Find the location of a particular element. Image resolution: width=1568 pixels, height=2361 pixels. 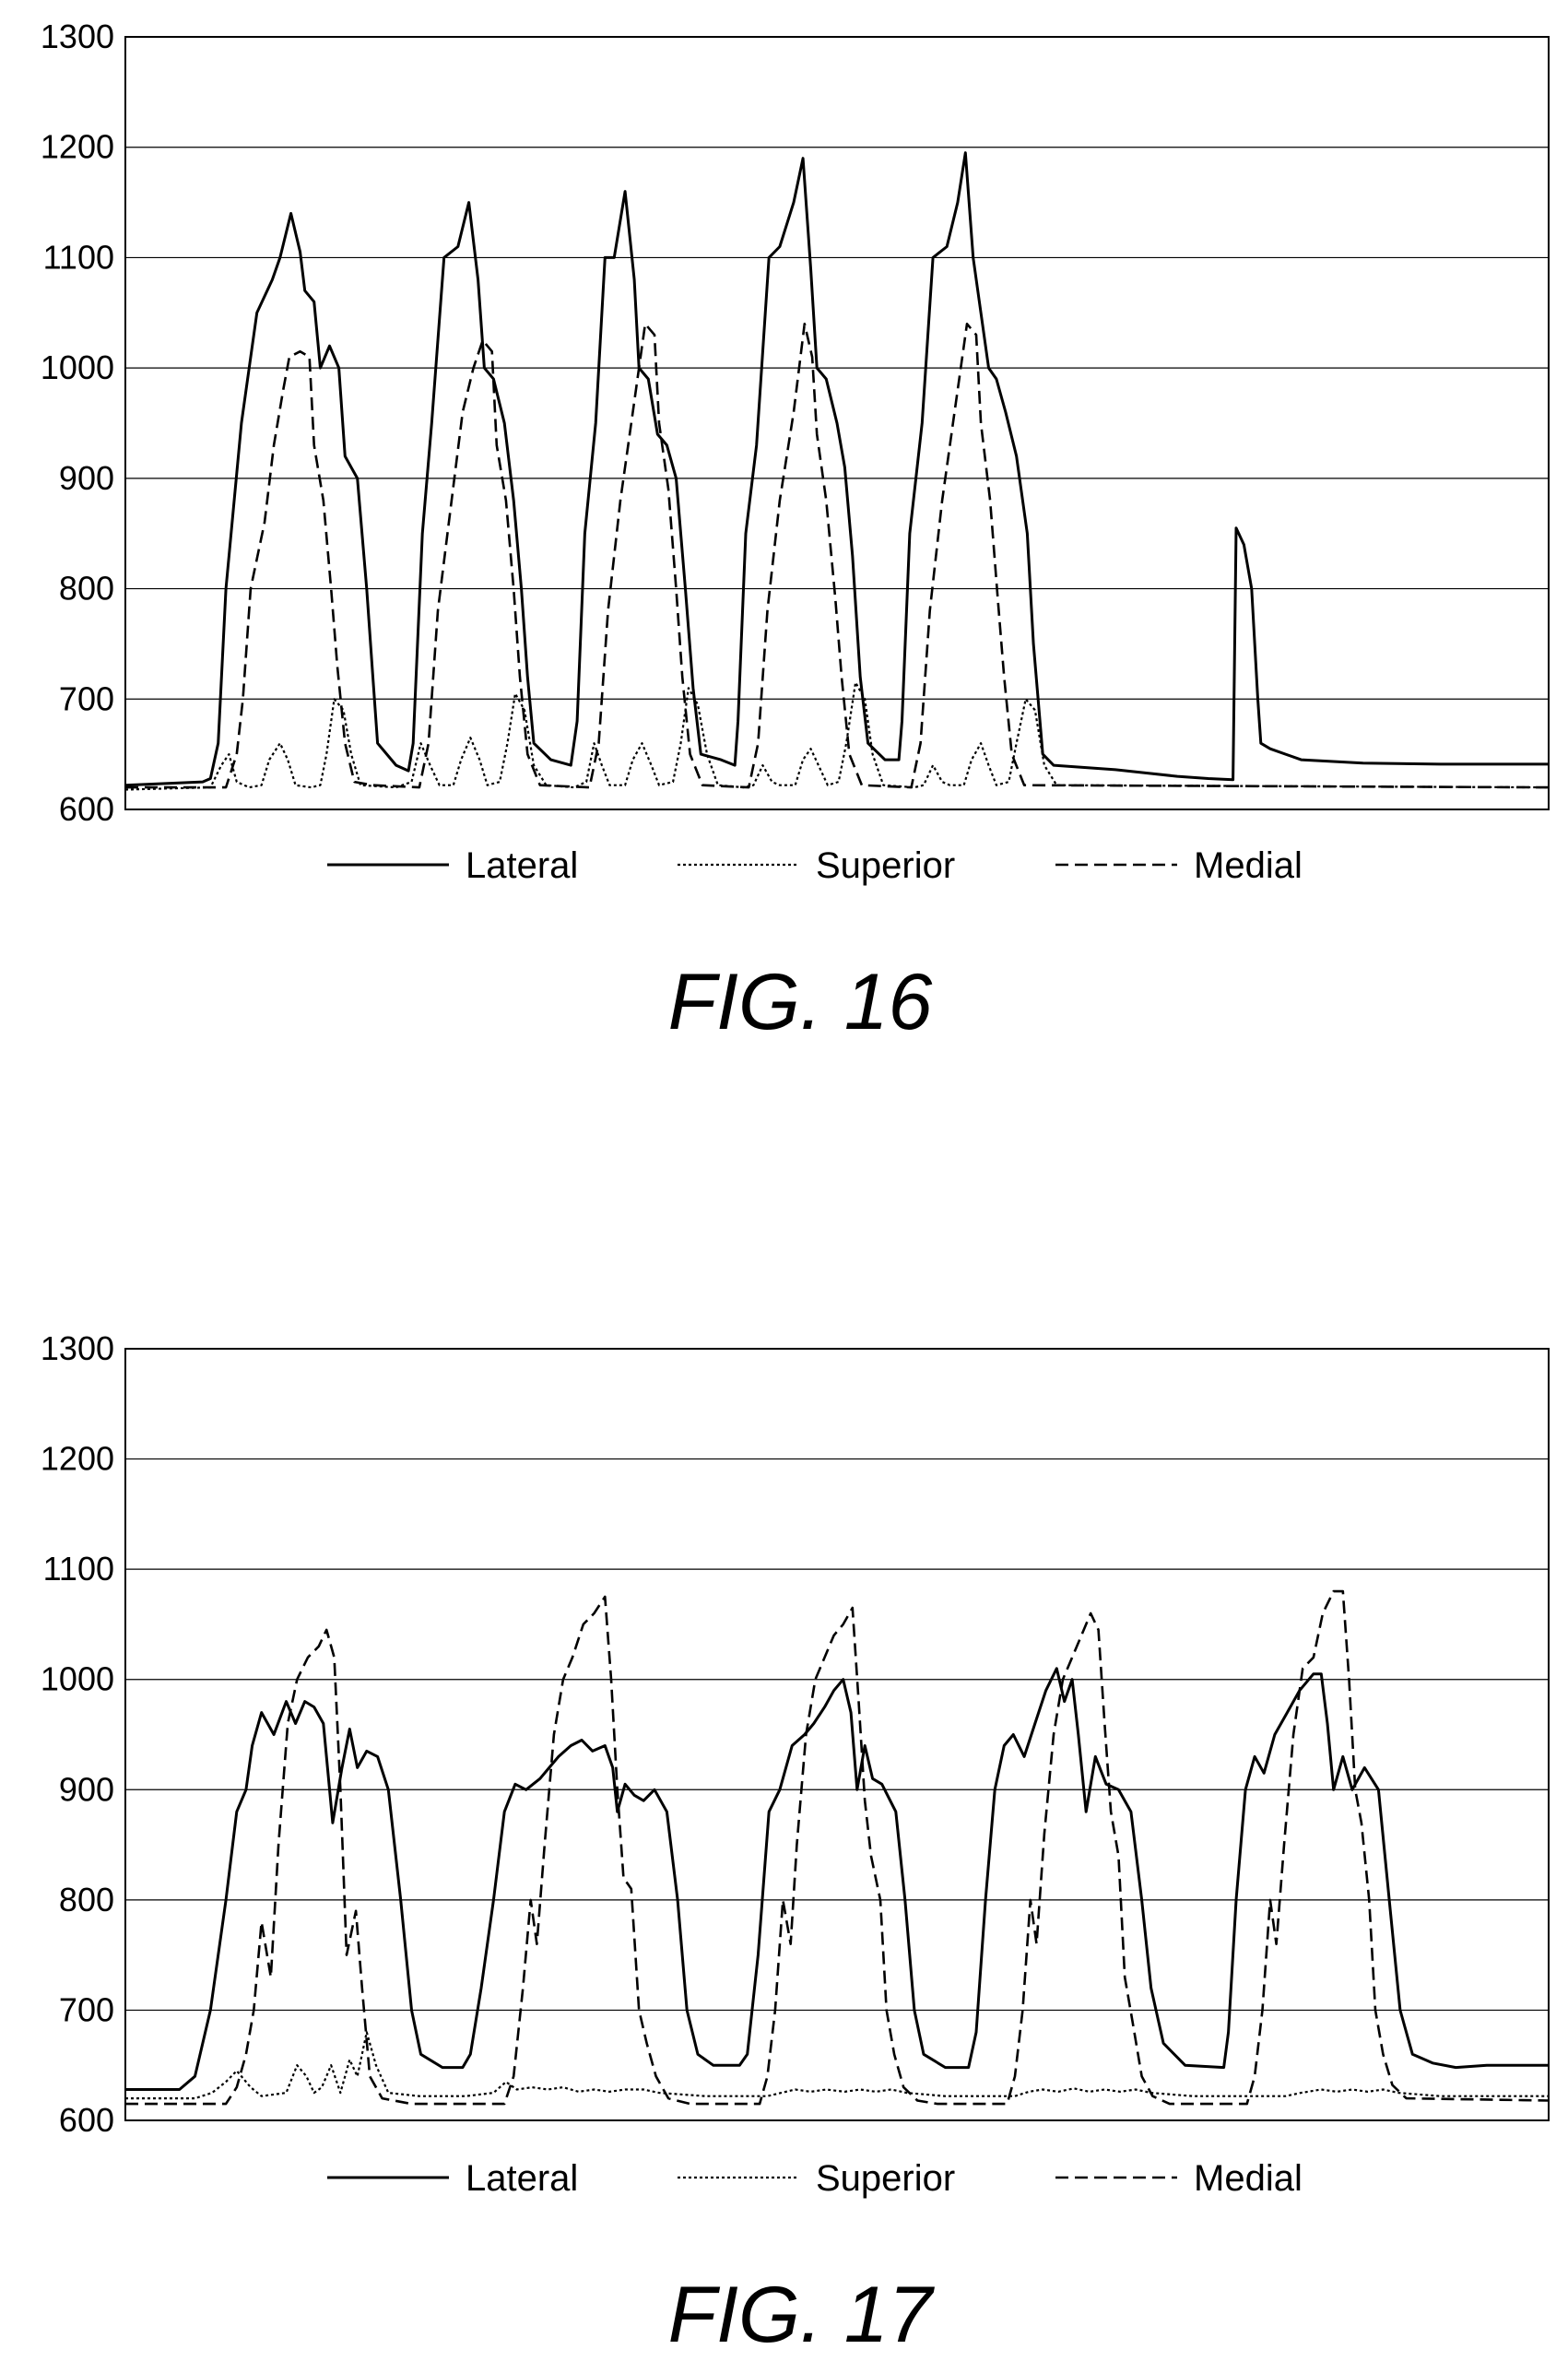

figure-caption: FIG. 17 is located at coordinates (802, 2315).